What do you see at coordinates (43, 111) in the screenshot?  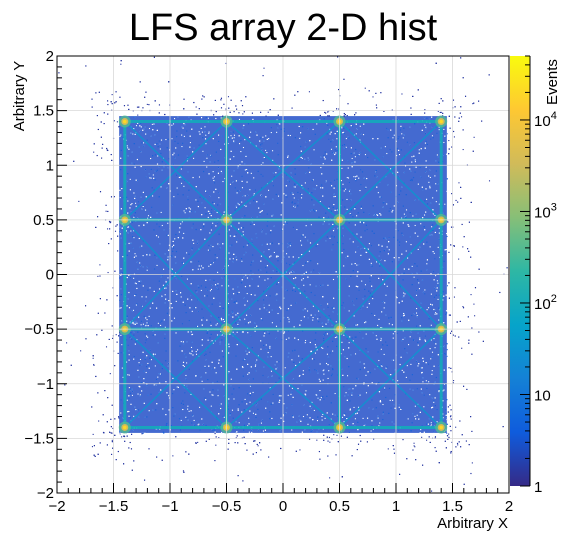 I see `y-tick-label: 1.5` at bounding box center [43, 111].